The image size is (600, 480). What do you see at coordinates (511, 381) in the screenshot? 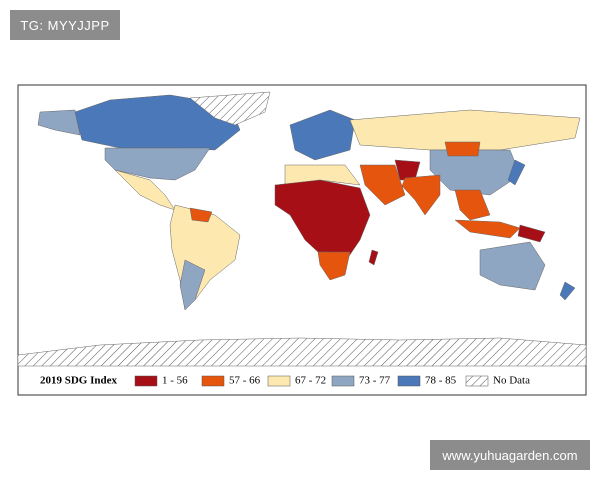
I see `legend-label: No Data` at bounding box center [511, 381].